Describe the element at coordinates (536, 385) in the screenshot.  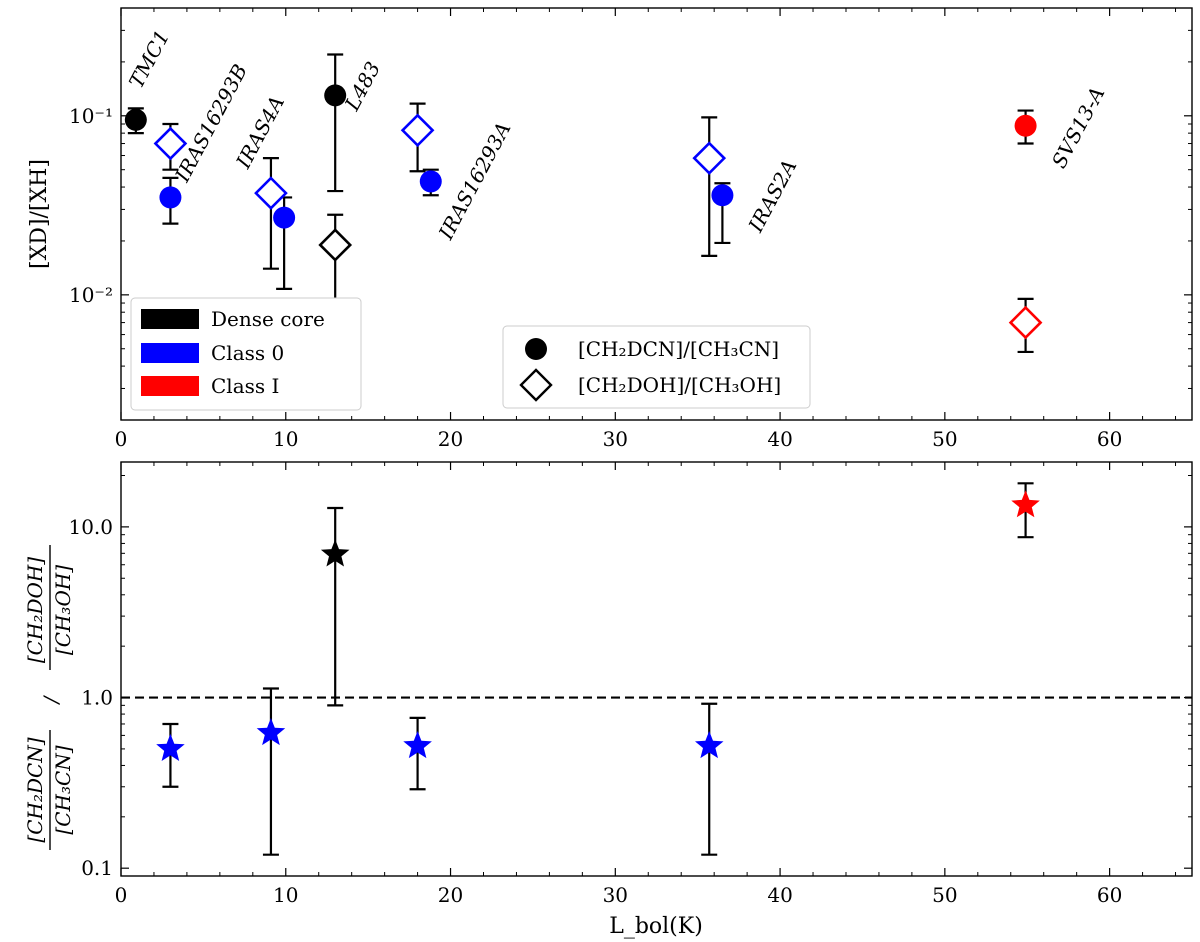
I see `legend-marker-diamond-icon` at that location.